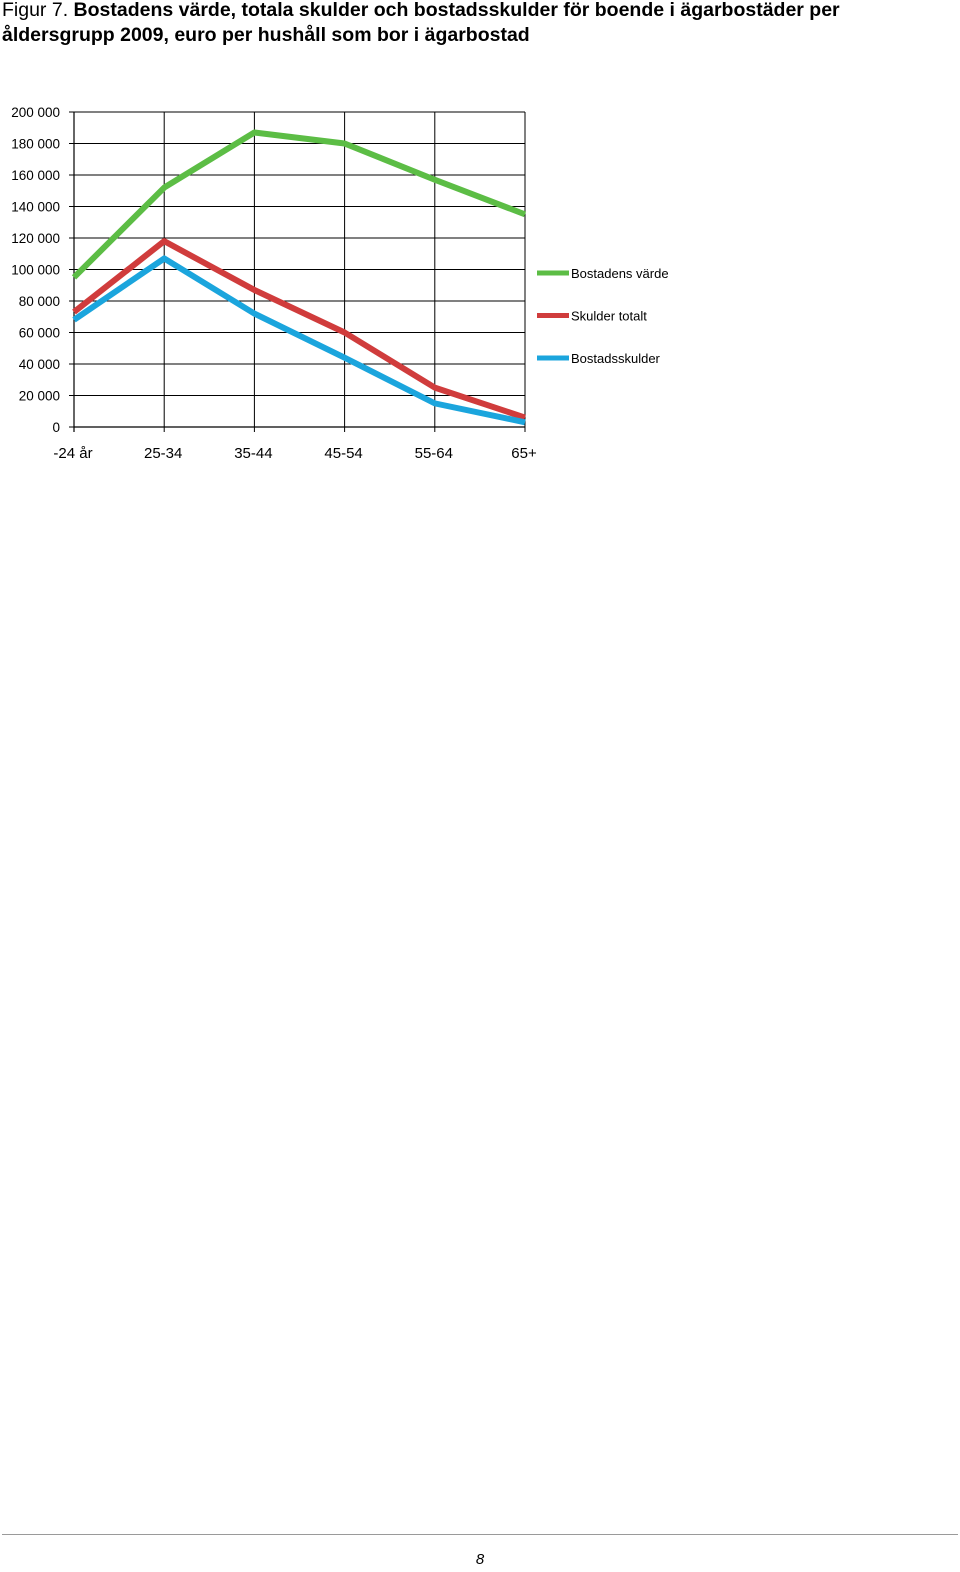  I want to click on y-tick-label: 80 000, so click(39, 301).